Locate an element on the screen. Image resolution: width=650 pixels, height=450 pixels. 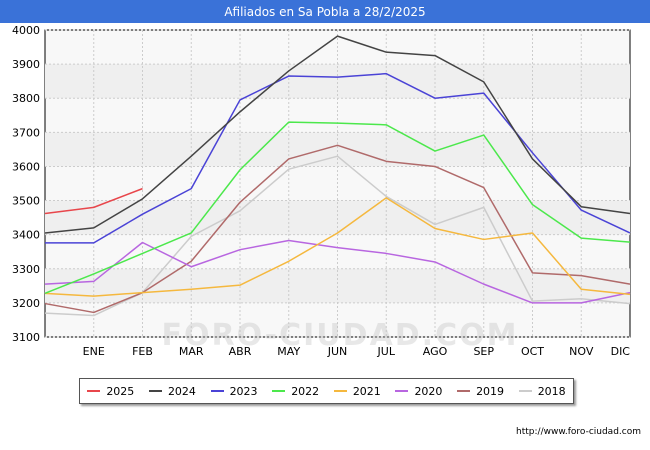
legend-item-2019: 2019 is located at coordinates (480, 391).